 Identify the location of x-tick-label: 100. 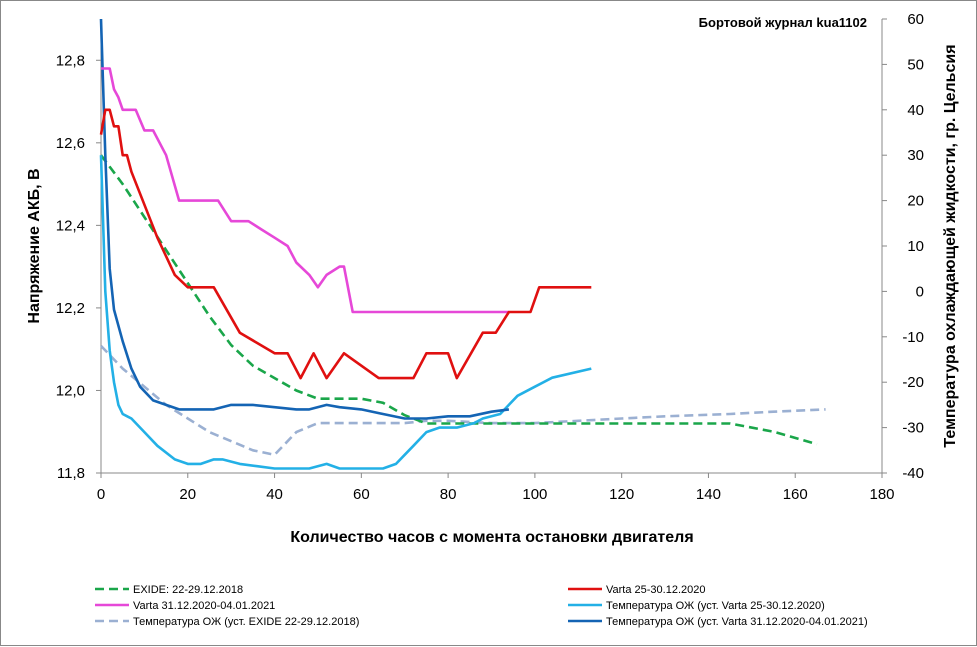
(534, 494).